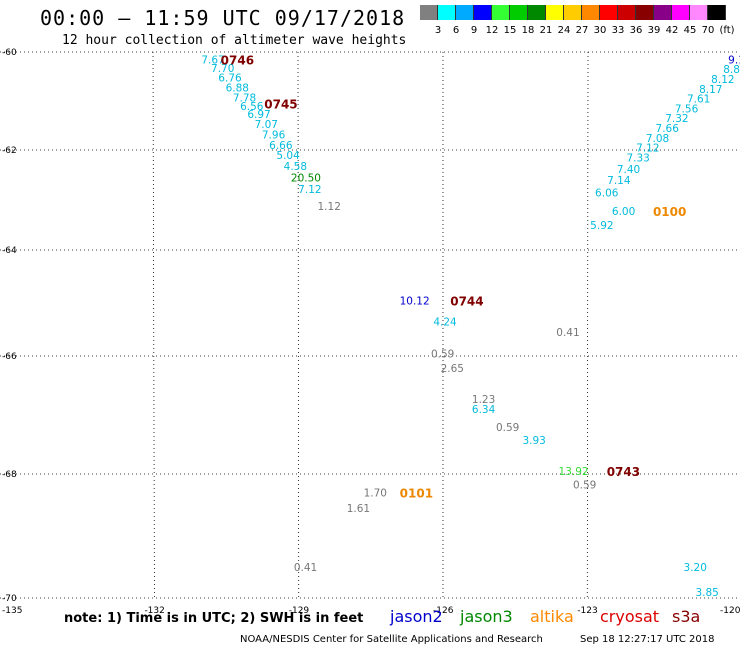 Image resolution: width=740 pixels, height=650 pixels. I want to click on wave-height-value: 2.65, so click(452, 369).